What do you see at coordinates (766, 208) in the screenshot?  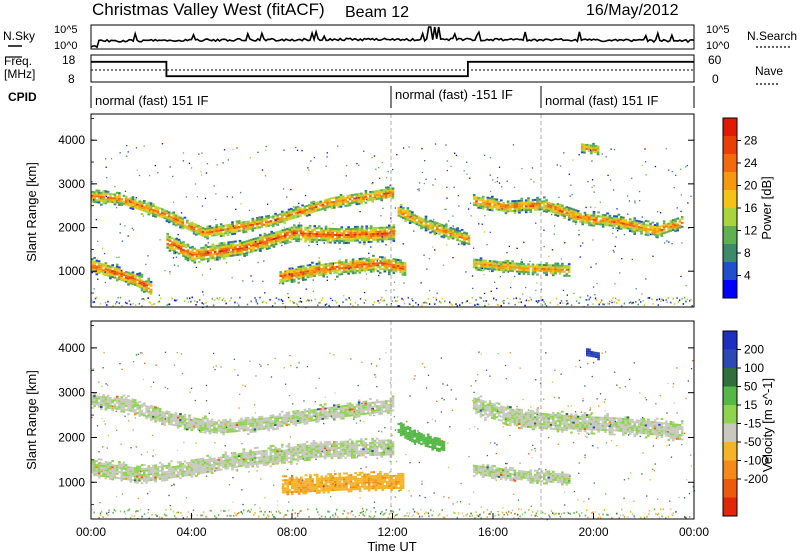 I see `power-colorbar-label: Power [dB]` at bounding box center [766, 208].